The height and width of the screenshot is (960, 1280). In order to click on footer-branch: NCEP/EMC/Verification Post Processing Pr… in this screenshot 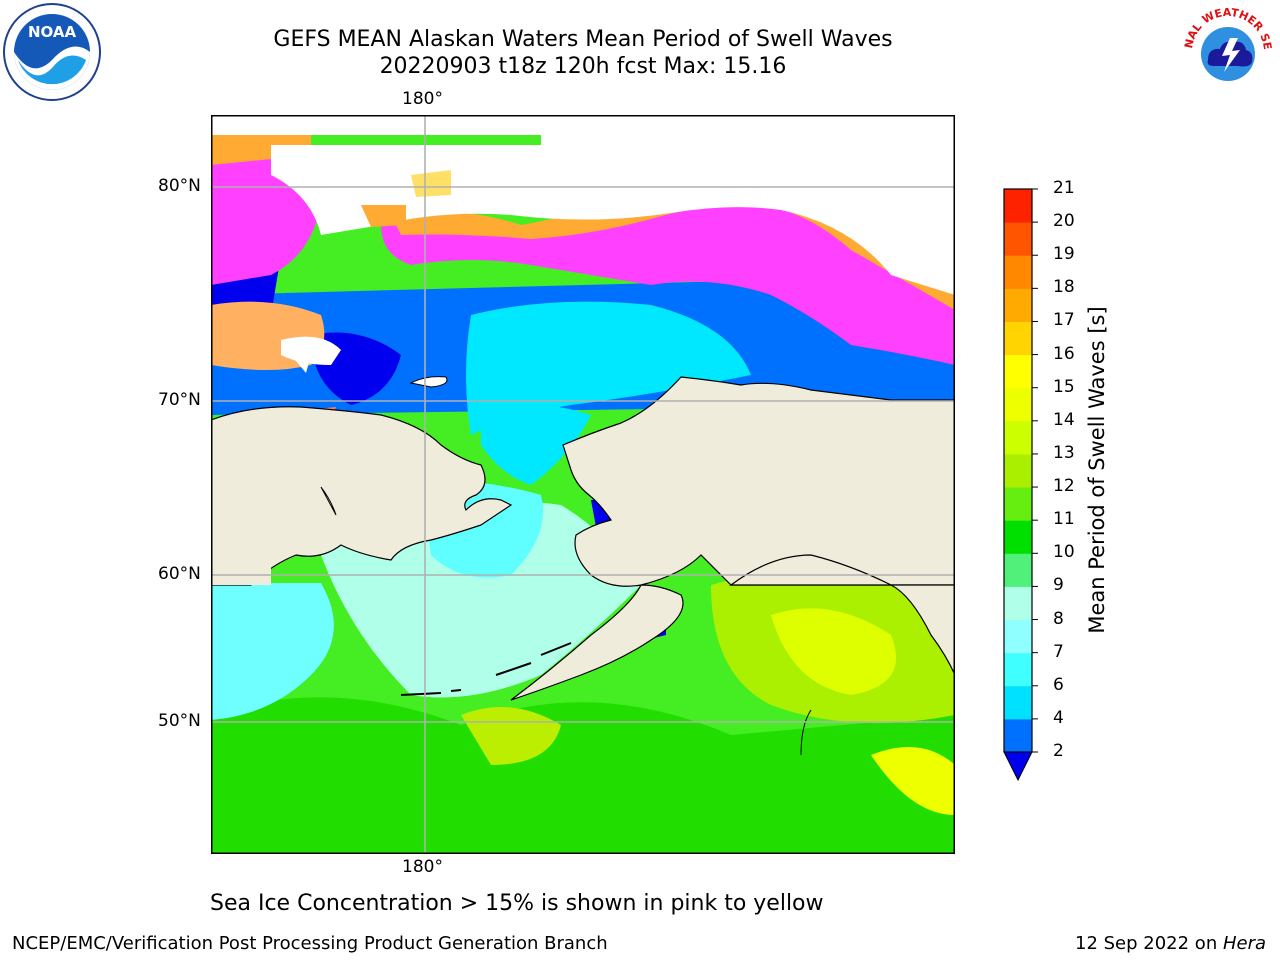, I will do `click(310, 943)`.